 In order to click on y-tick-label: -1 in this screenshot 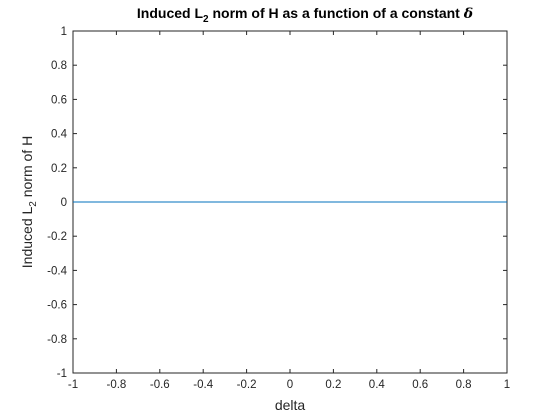, I will do `click(62, 374)`.